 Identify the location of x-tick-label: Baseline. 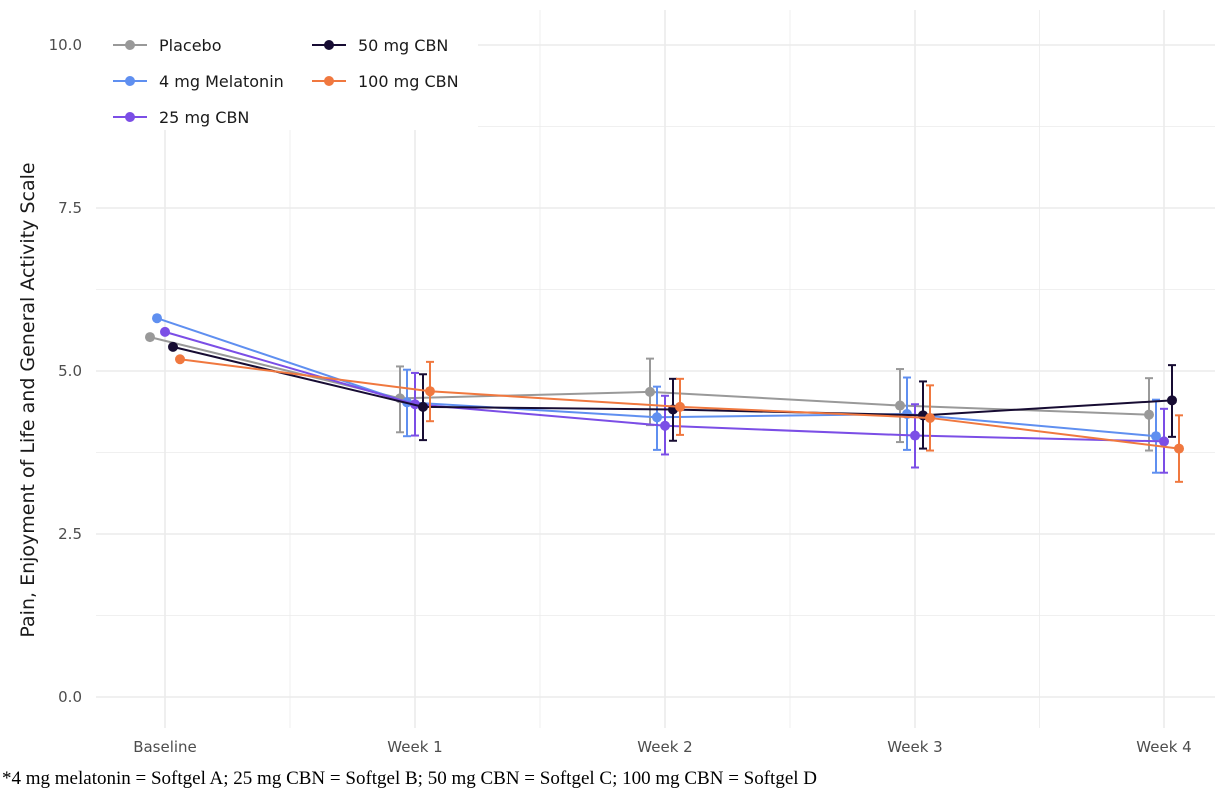
(165, 747).